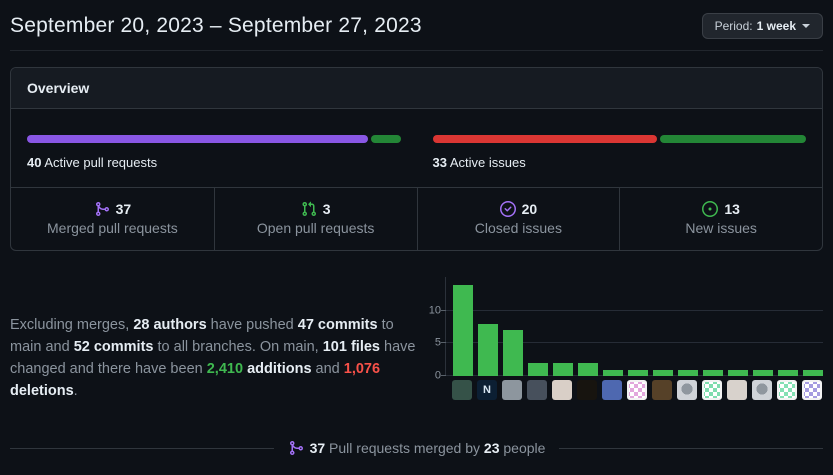 The image size is (833, 475). Describe the element at coordinates (362, 368) in the screenshot. I see `text-span: 1,076` at that location.